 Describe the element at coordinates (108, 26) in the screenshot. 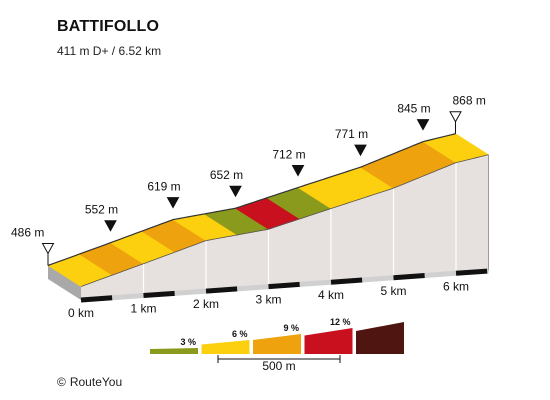

I see `chart-title: BATTIFOLLO` at that location.